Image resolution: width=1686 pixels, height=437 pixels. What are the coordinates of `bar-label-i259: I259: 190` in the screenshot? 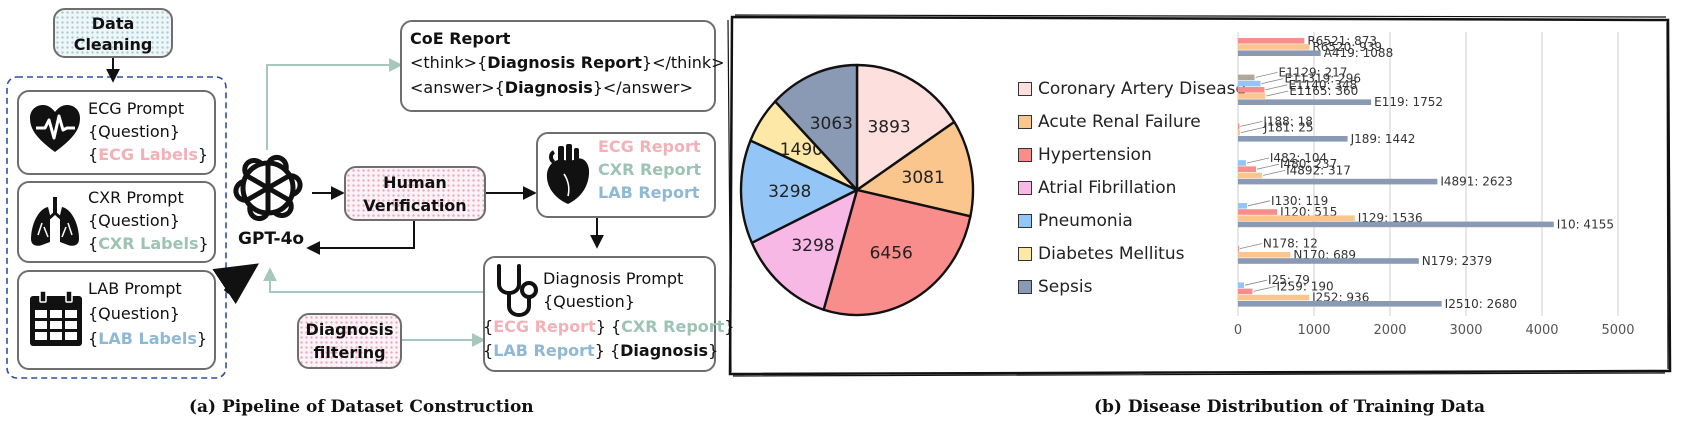 It's located at (1304, 286).